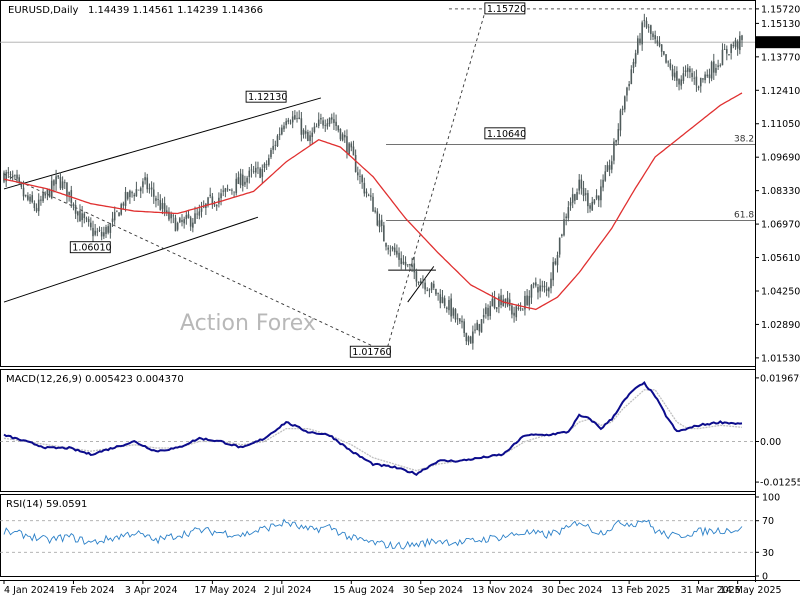  I want to click on time-axis-label: 15 Aug 2024, so click(363, 590).